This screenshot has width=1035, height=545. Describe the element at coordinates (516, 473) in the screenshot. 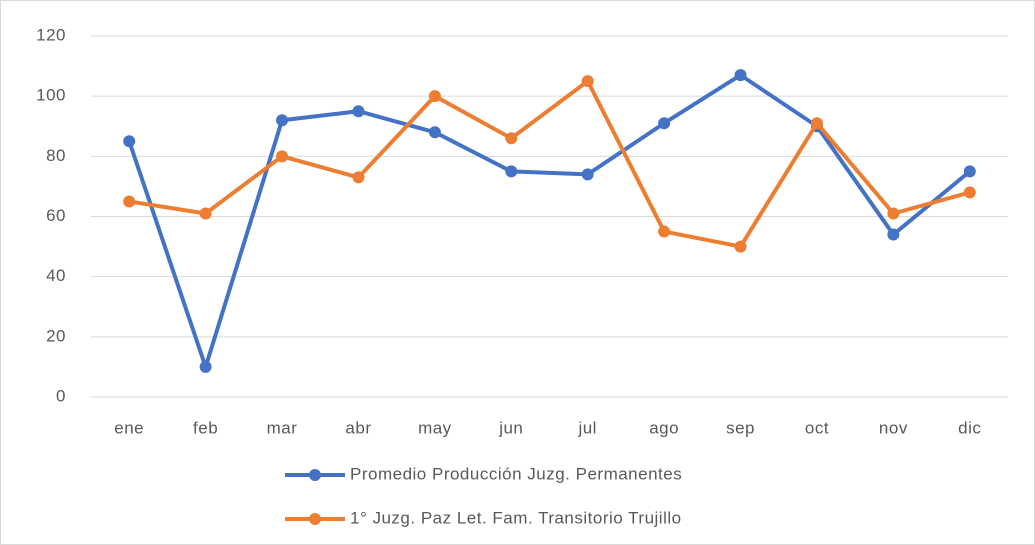

I see `legend-label: Promedio Producción Juzg. Permanentes` at that location.